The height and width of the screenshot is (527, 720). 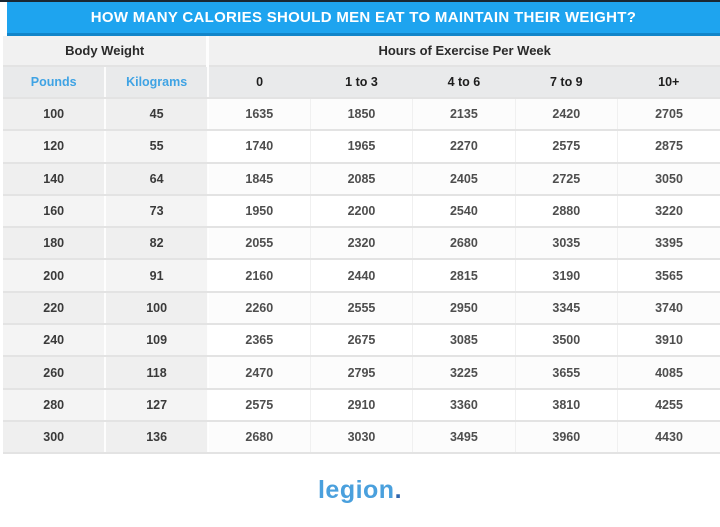 I want to click on weight-cell: 260, so click(x=55, y=373).